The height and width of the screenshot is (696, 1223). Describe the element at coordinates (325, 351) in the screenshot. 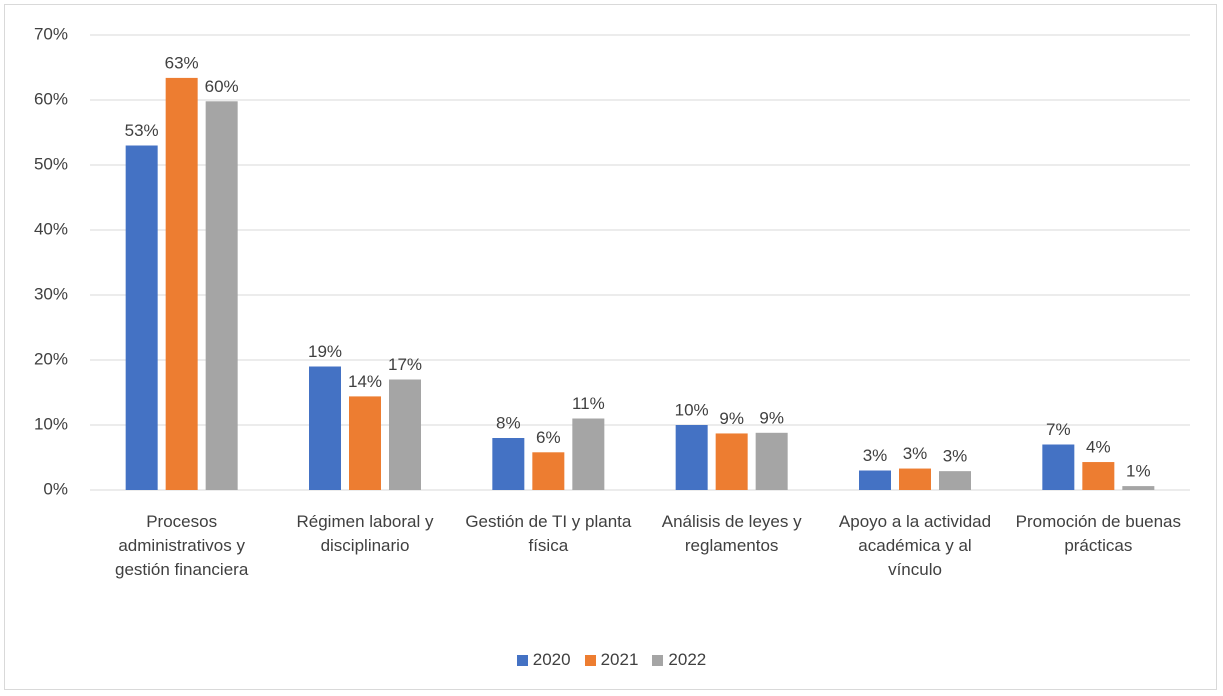

I see `data-label: 19%` at that location.